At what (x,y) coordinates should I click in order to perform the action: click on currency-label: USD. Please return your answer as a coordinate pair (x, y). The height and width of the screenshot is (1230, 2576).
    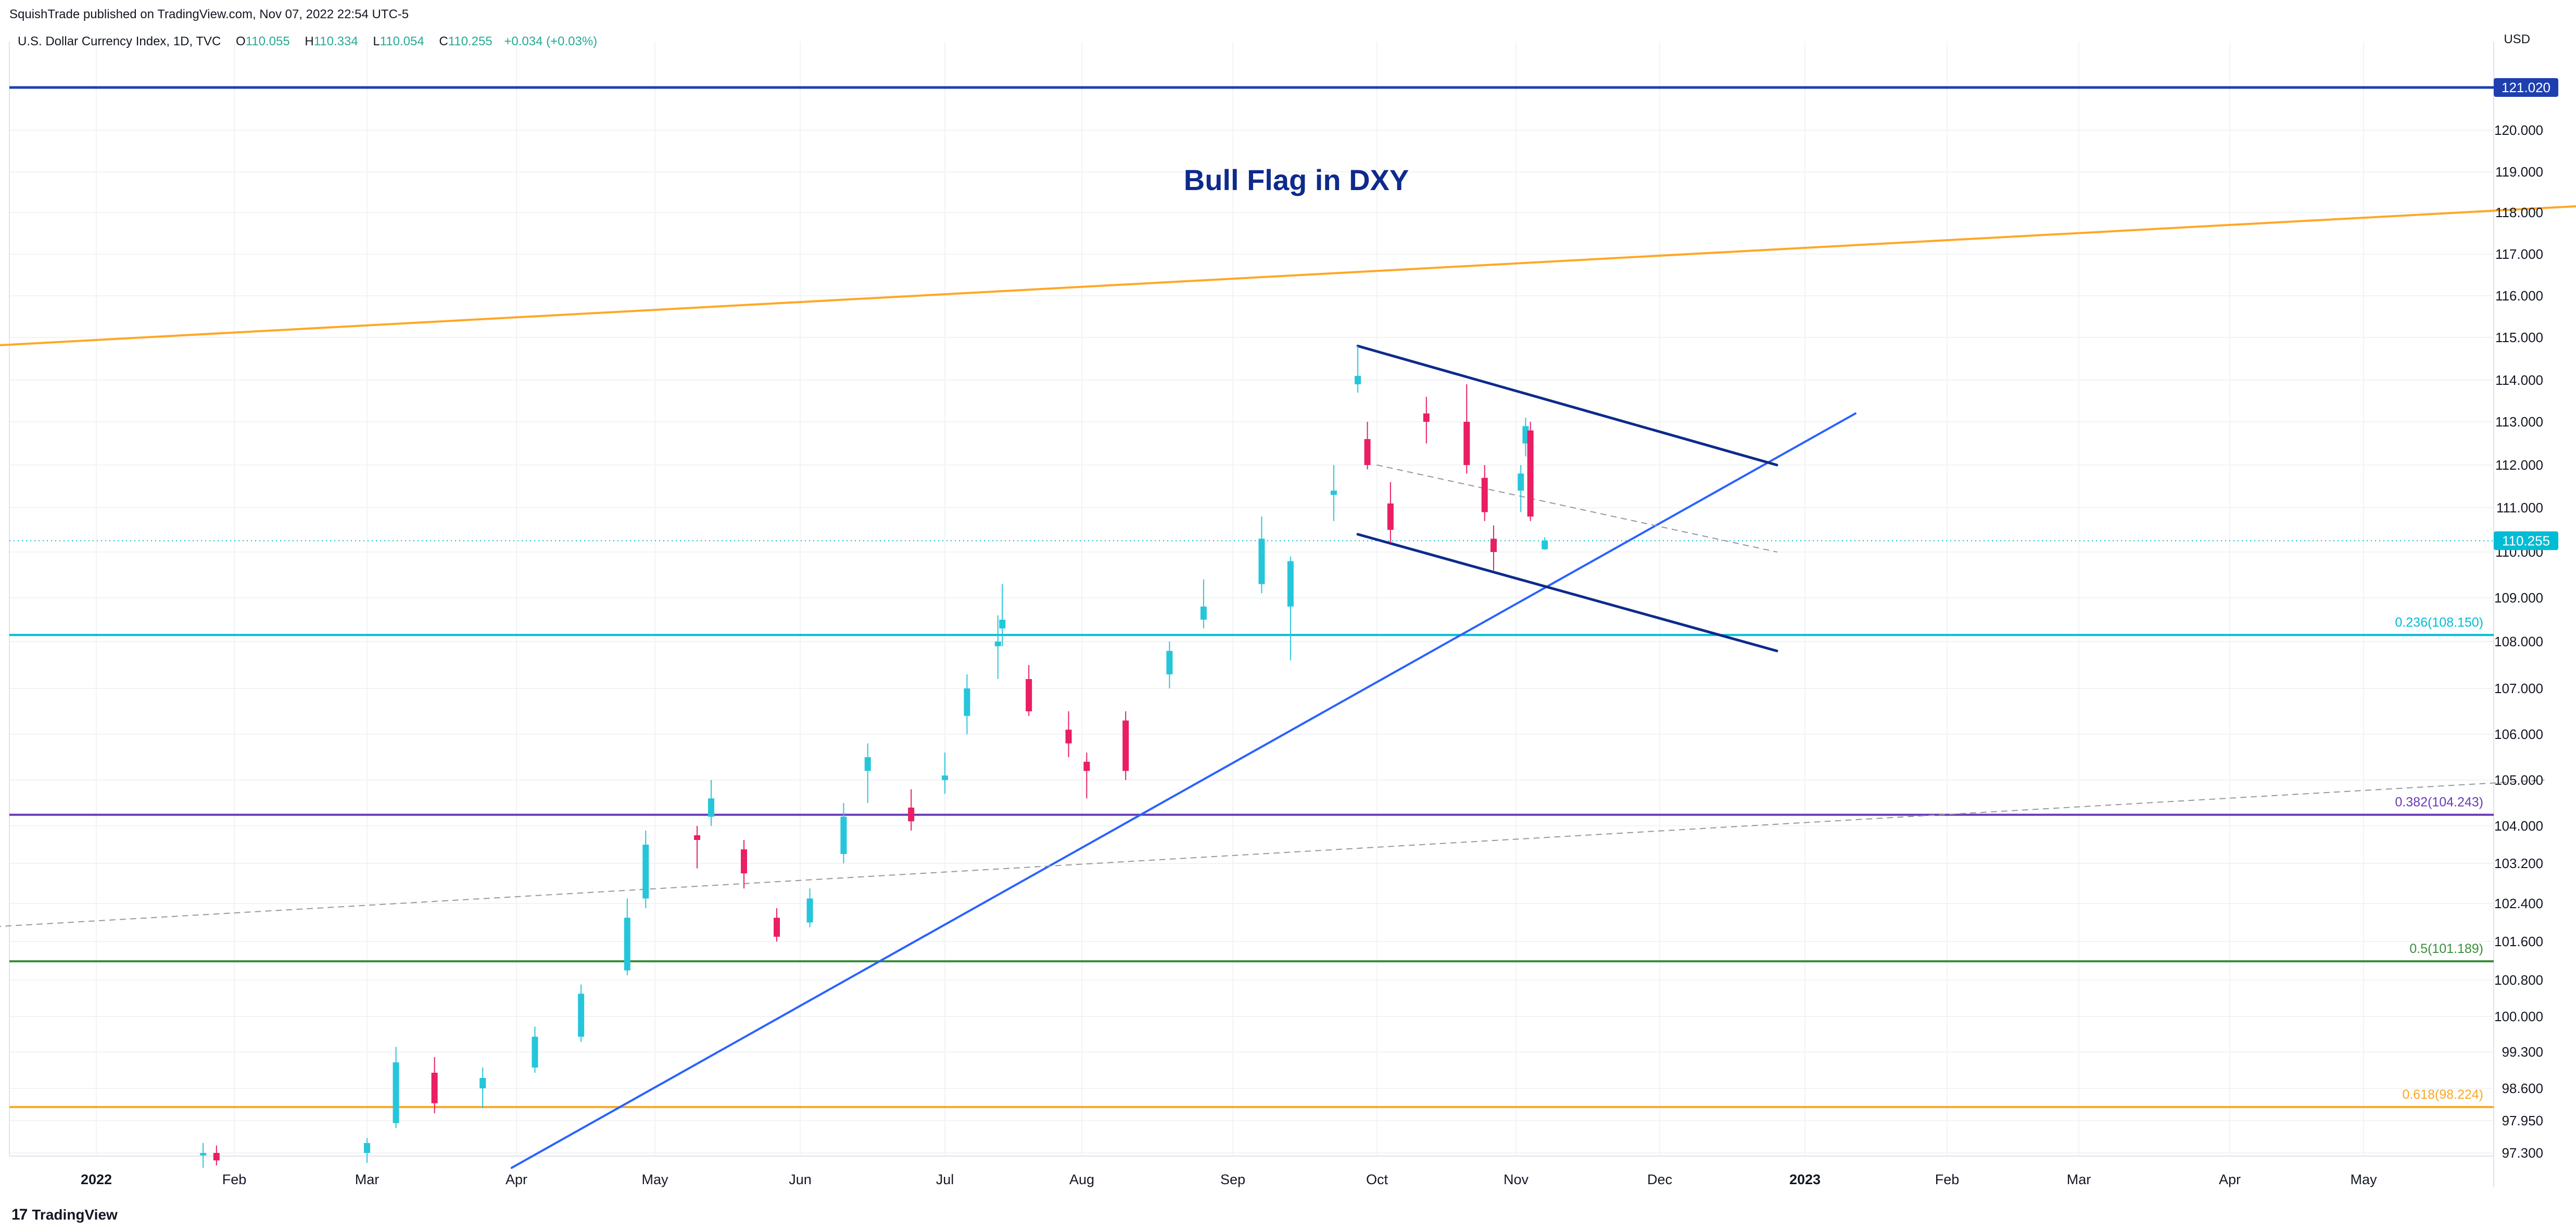
    Looking at the image, I should click on (2517, 39).